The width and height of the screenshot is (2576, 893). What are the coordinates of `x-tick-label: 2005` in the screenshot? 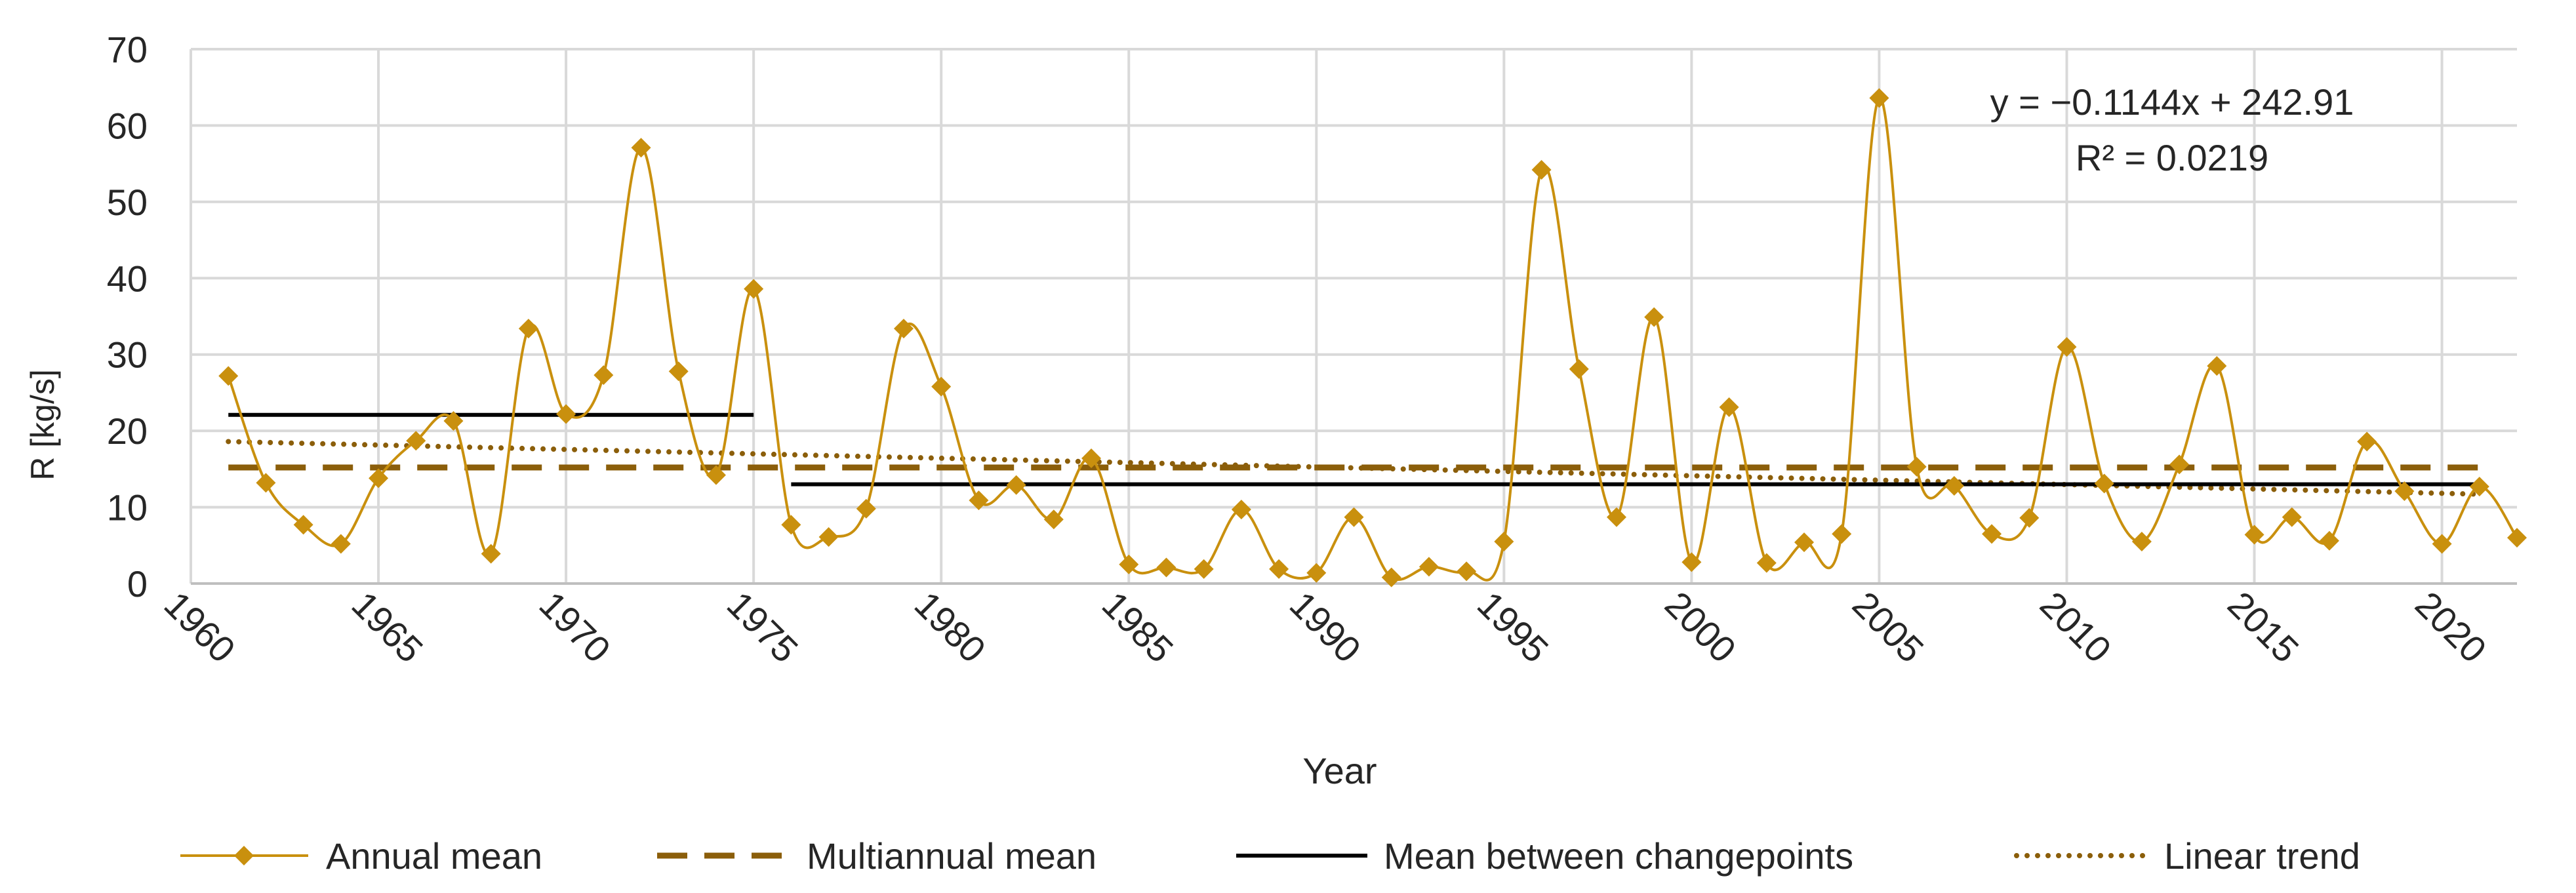 It's located at (1889, 627).